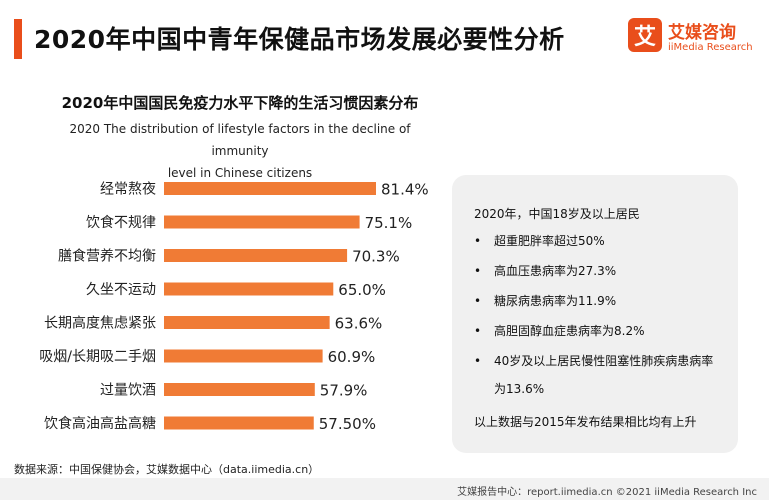  I want to click on logo-name-cn: 艾媒咨询, so click(702, 33).